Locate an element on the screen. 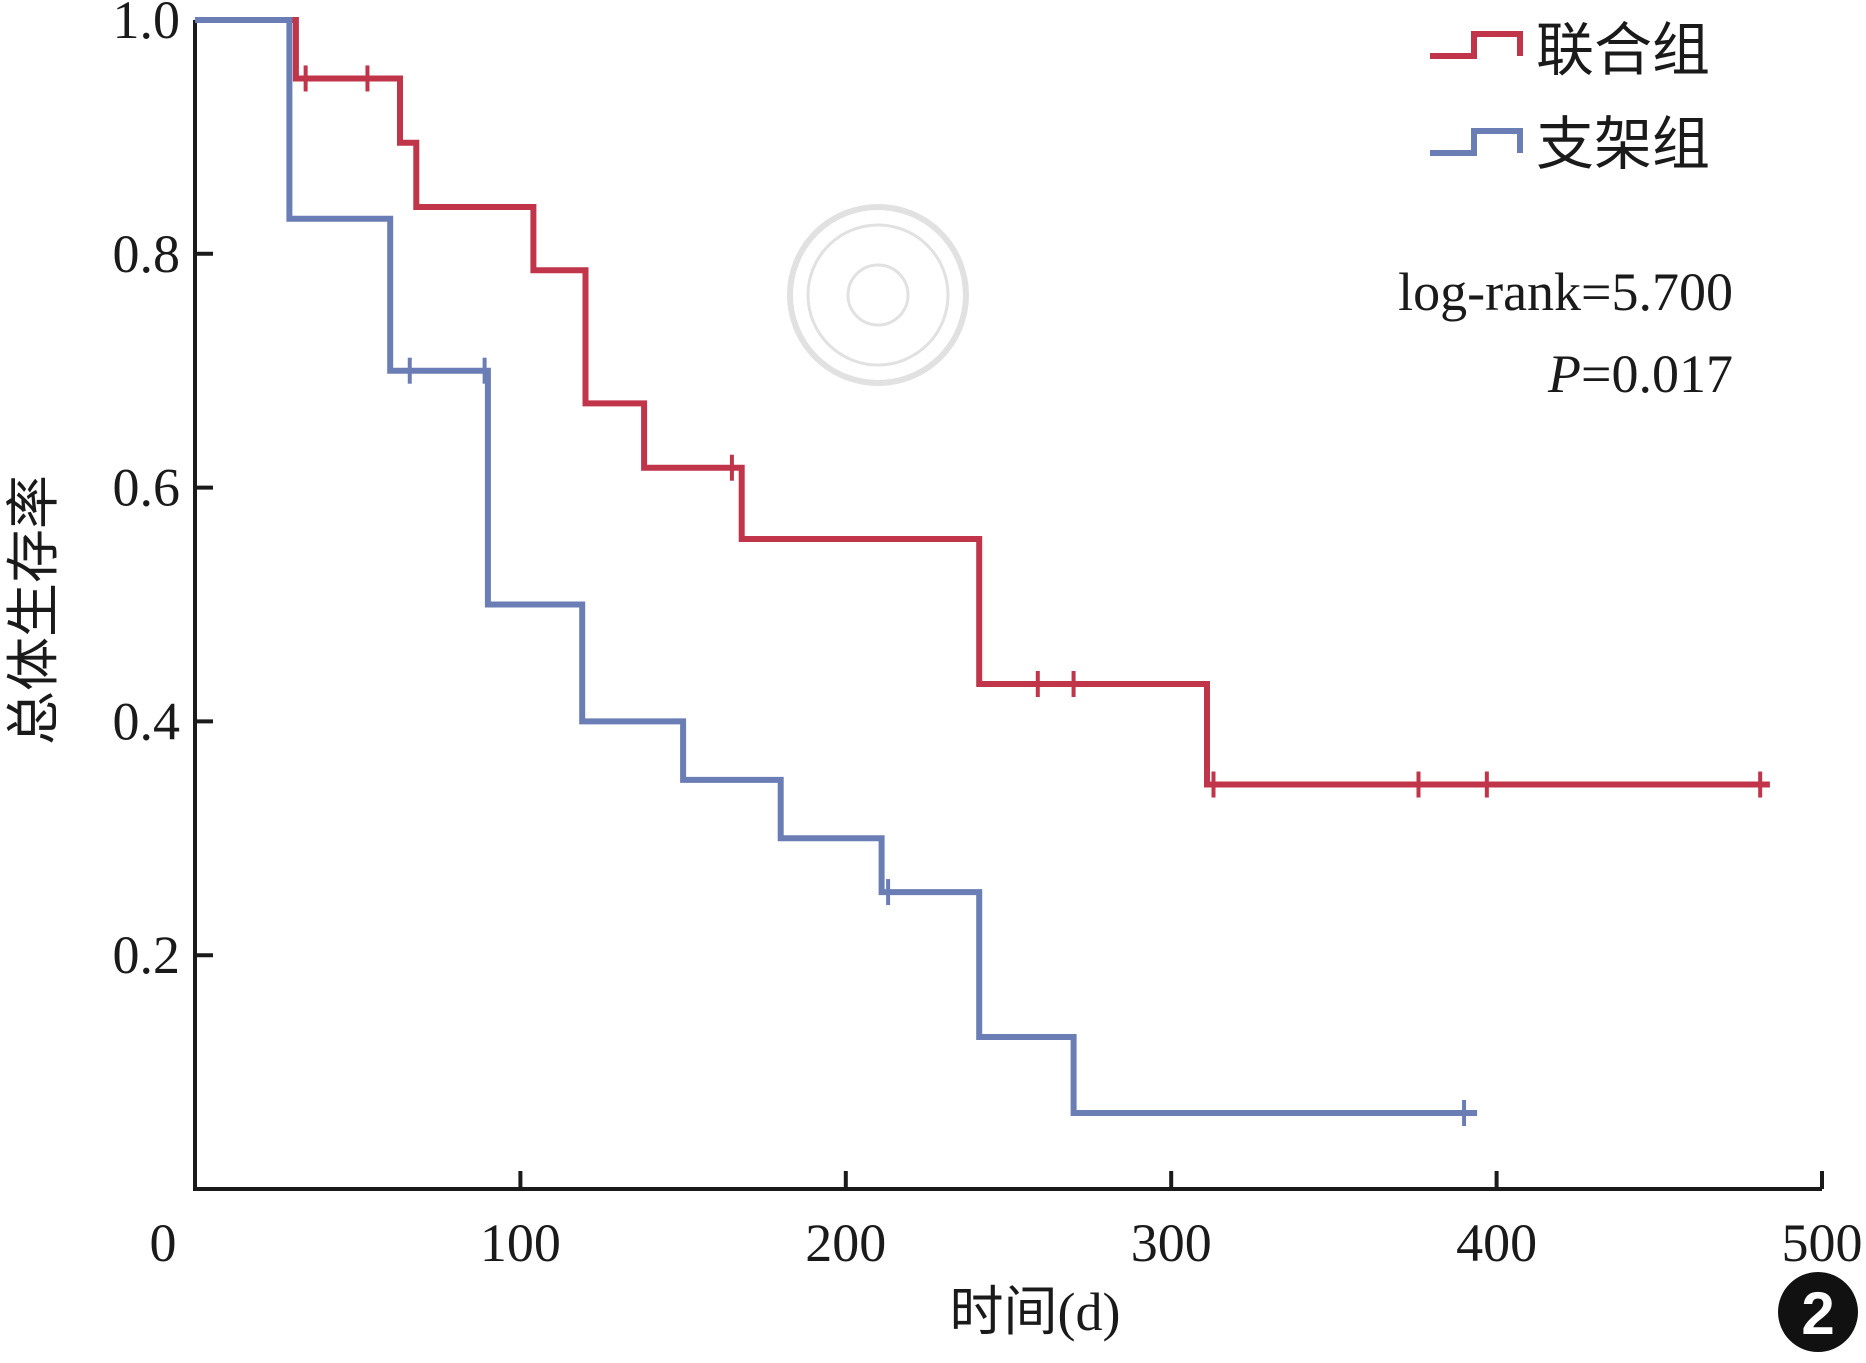  y-tick-label: 1.0 is located at coordinates (147, 25).